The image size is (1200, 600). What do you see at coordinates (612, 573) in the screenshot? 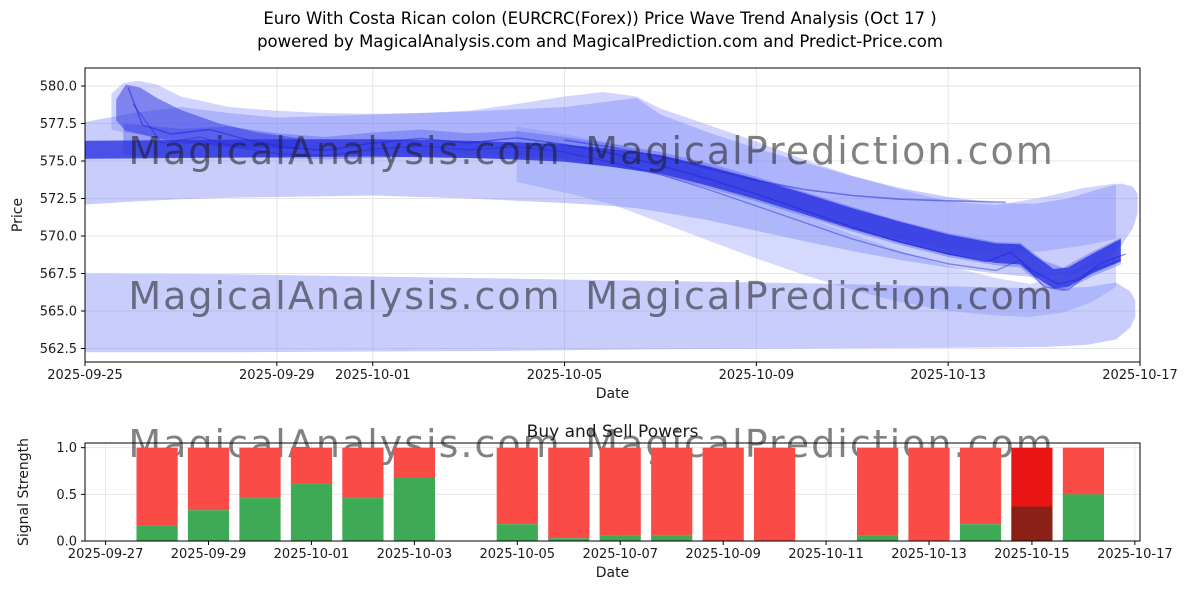
I see `power-xlabel: Date` at bounding box center [612, 573].